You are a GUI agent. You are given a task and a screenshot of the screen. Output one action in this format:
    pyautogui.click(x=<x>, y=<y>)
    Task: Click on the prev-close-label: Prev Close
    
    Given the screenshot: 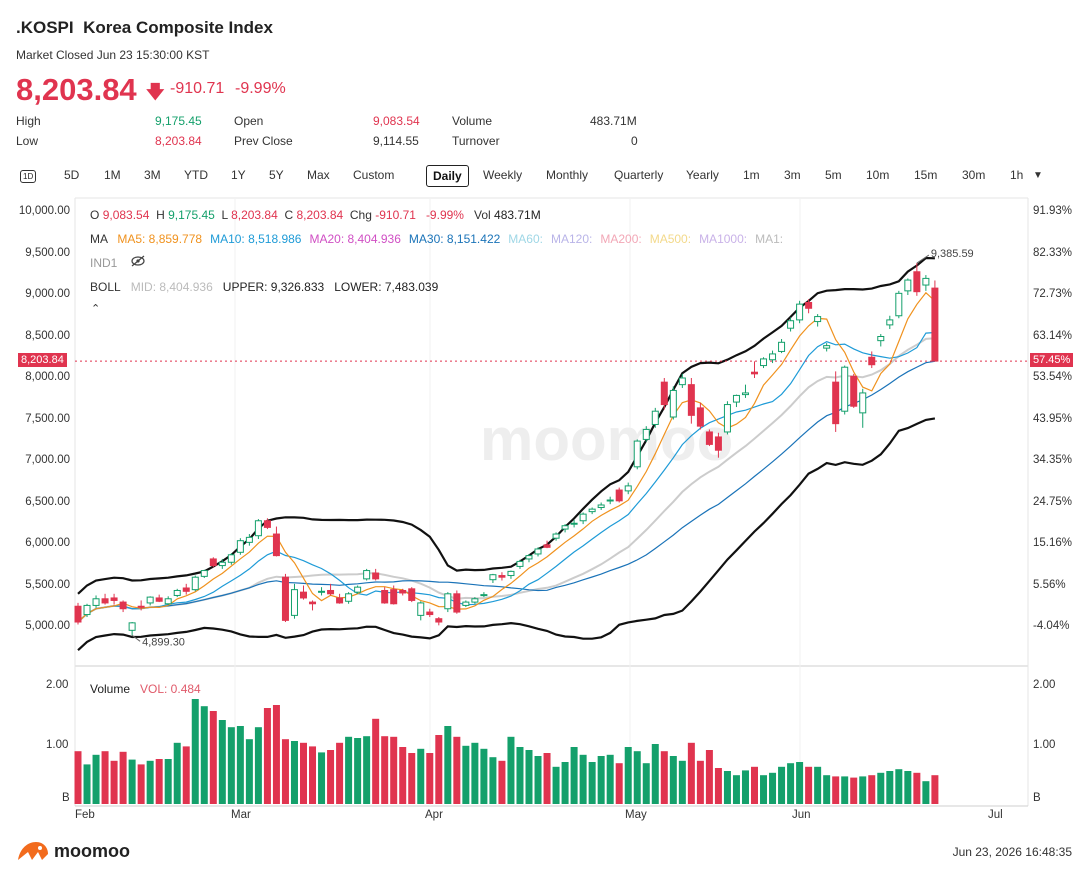 What is the action you would take?
    pyautogui.click(x=263, y=141)
    